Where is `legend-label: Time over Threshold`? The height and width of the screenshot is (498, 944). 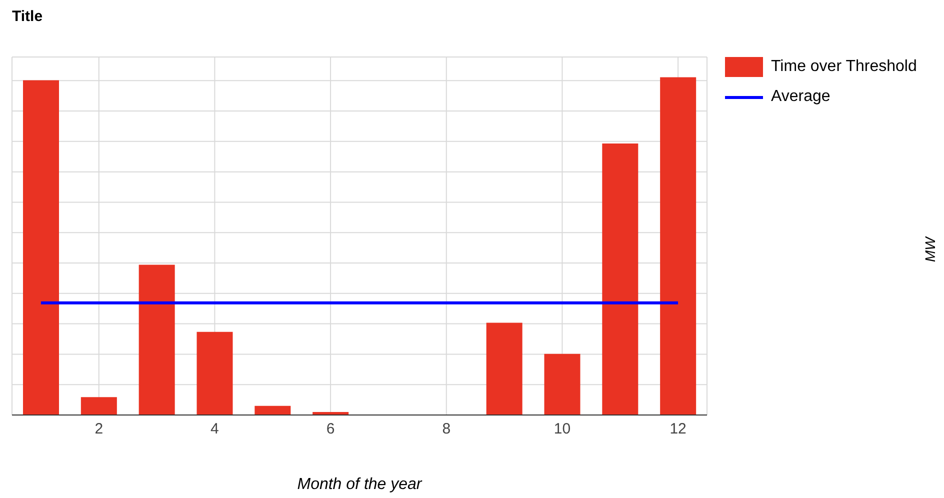 legend-label: Time over Threshold is located at coordinates (844, 67).